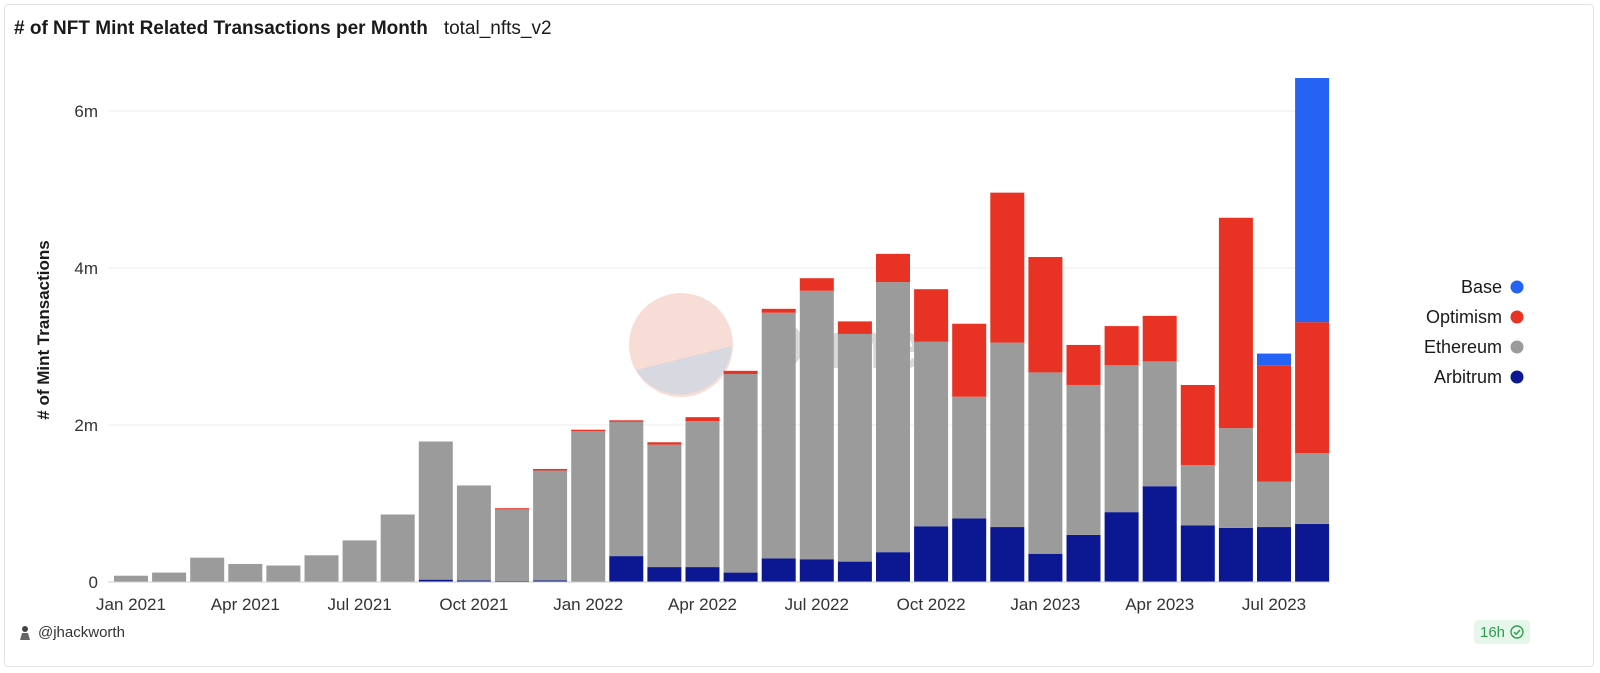 The image size is (1600, 673). Describe the element at coordinates (1463, 347) in the screenshot. I see `legend-label-ethereum: Ethereum` at that location.